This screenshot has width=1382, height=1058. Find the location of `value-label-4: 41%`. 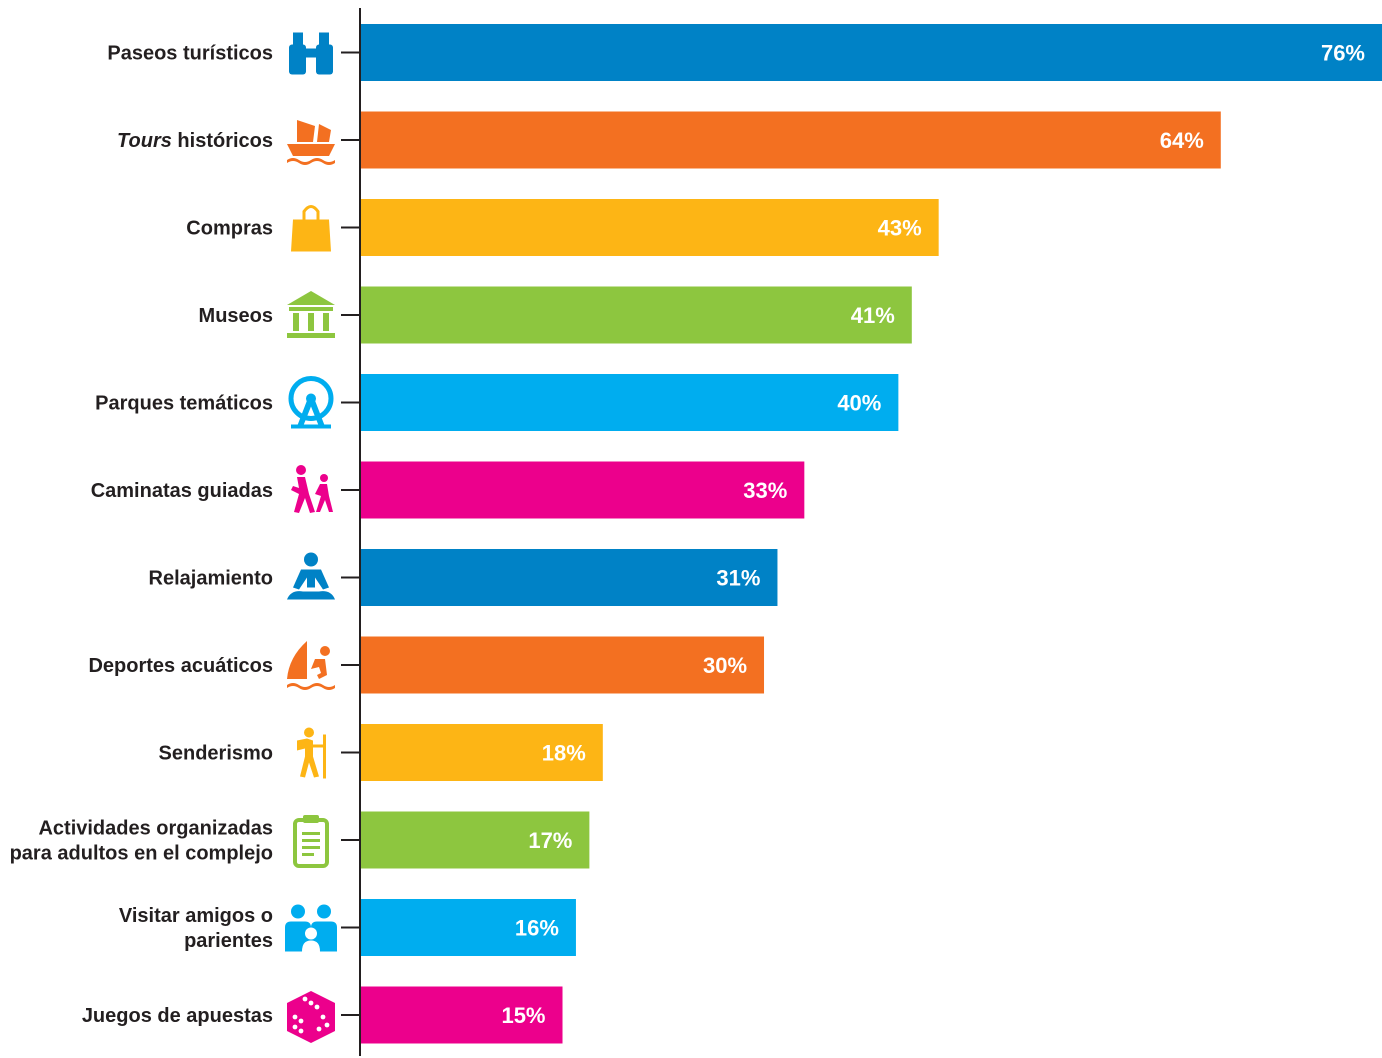

value-label-4: 41% is located at coordinates (873, 315).